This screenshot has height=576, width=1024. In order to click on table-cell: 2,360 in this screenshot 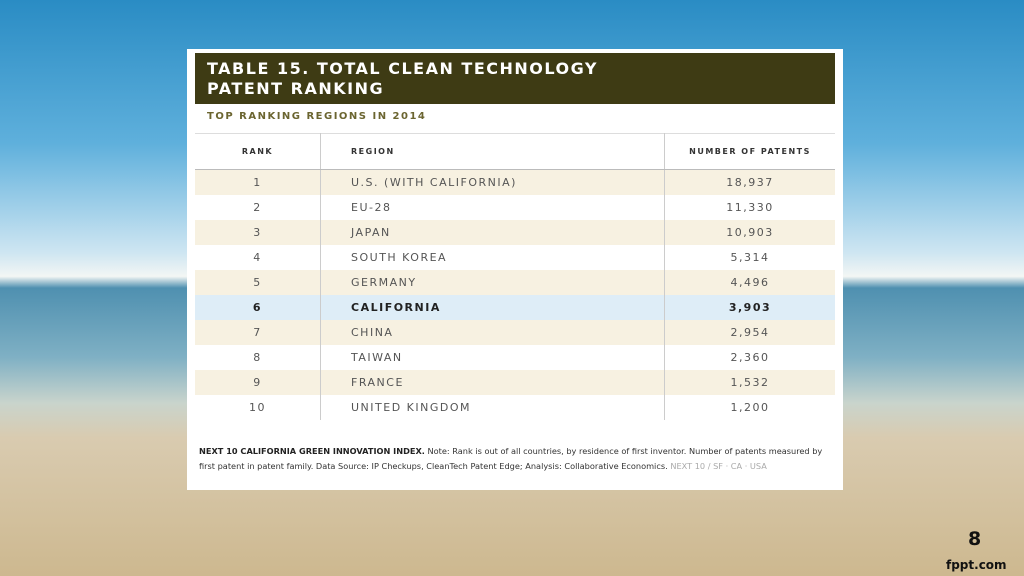, I will do `click(750, 357)`.